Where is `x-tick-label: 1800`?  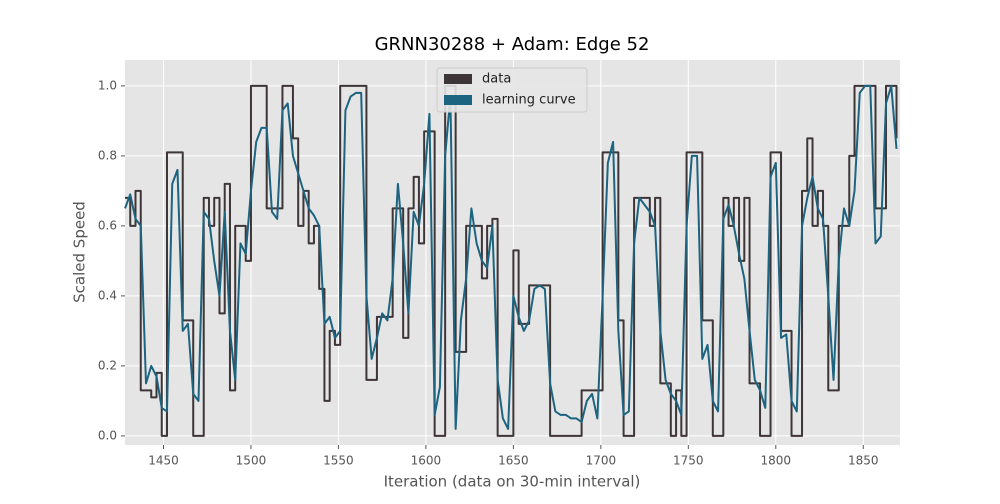 x-tick-label: 1800 is located at coordinates (776, 461).